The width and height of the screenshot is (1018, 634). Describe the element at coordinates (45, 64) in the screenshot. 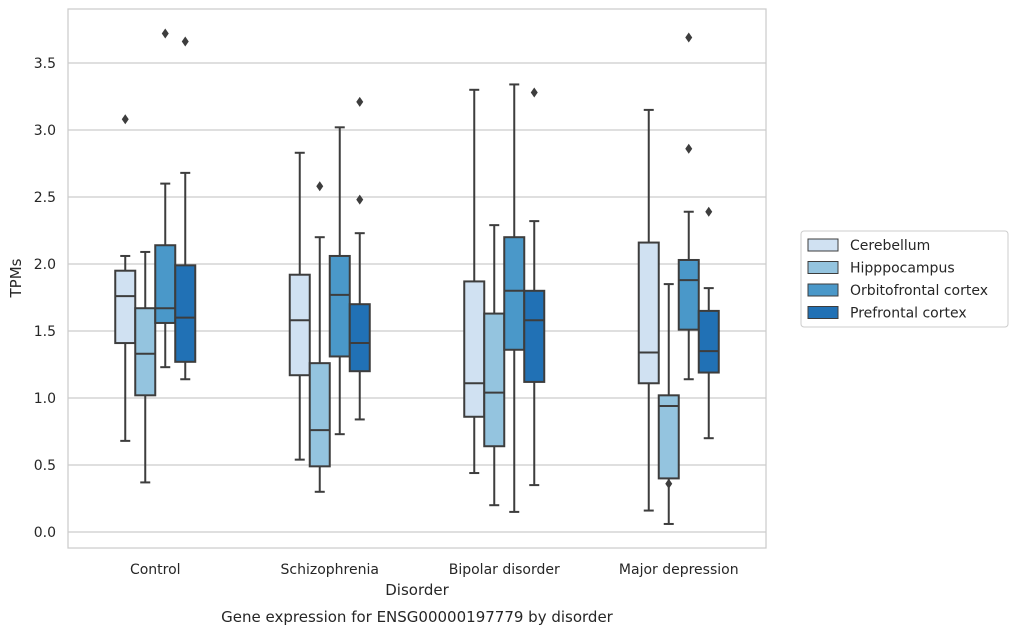

I see `y-tick-label: 3.5` at that location.